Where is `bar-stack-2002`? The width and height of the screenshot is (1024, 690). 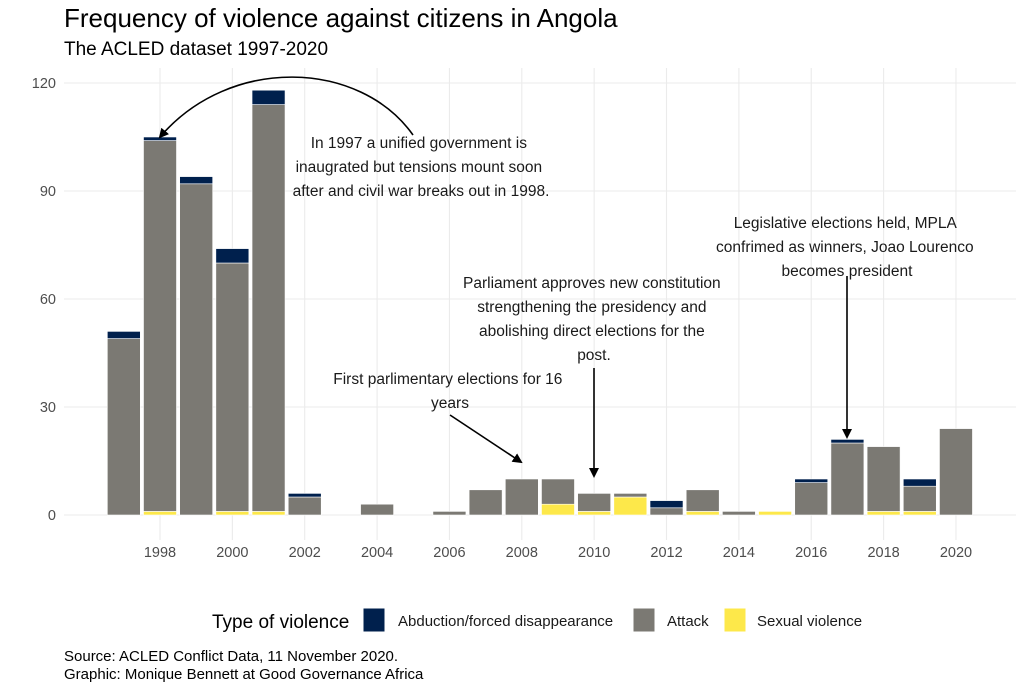
bar-stack-2002 is located at coordinates (304, 504).